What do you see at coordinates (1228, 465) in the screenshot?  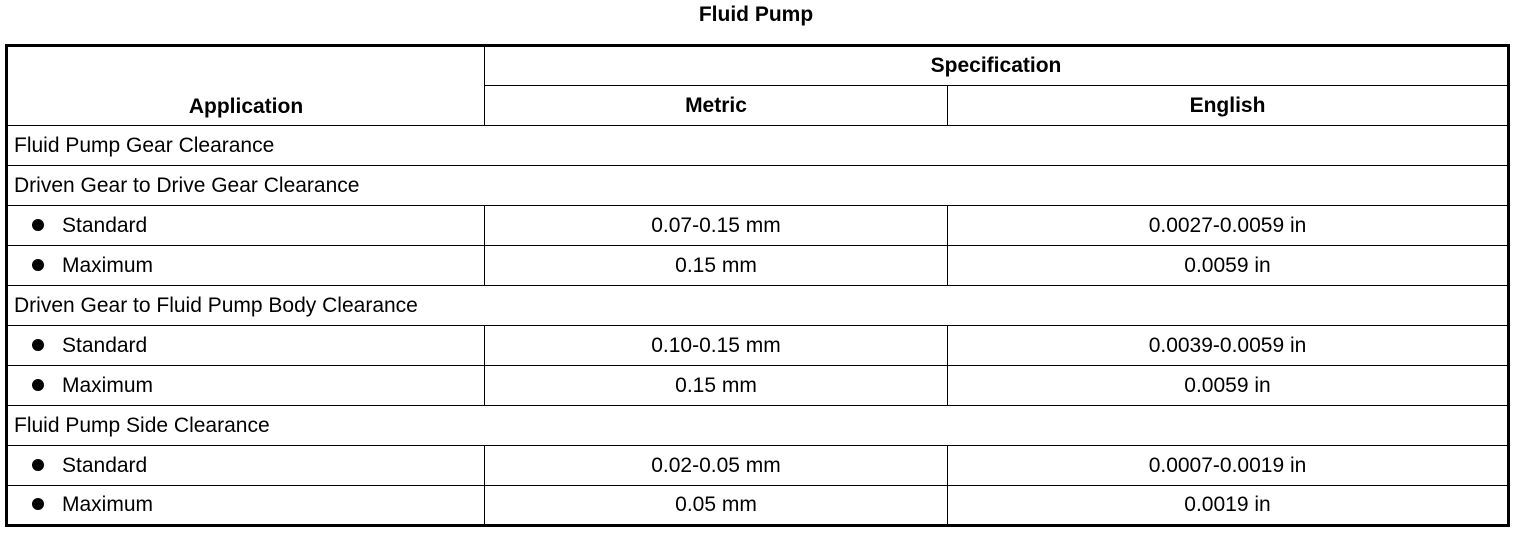 I see `english-cell: 0.0007-0.0019 in` at bounding box center [1228, 465].